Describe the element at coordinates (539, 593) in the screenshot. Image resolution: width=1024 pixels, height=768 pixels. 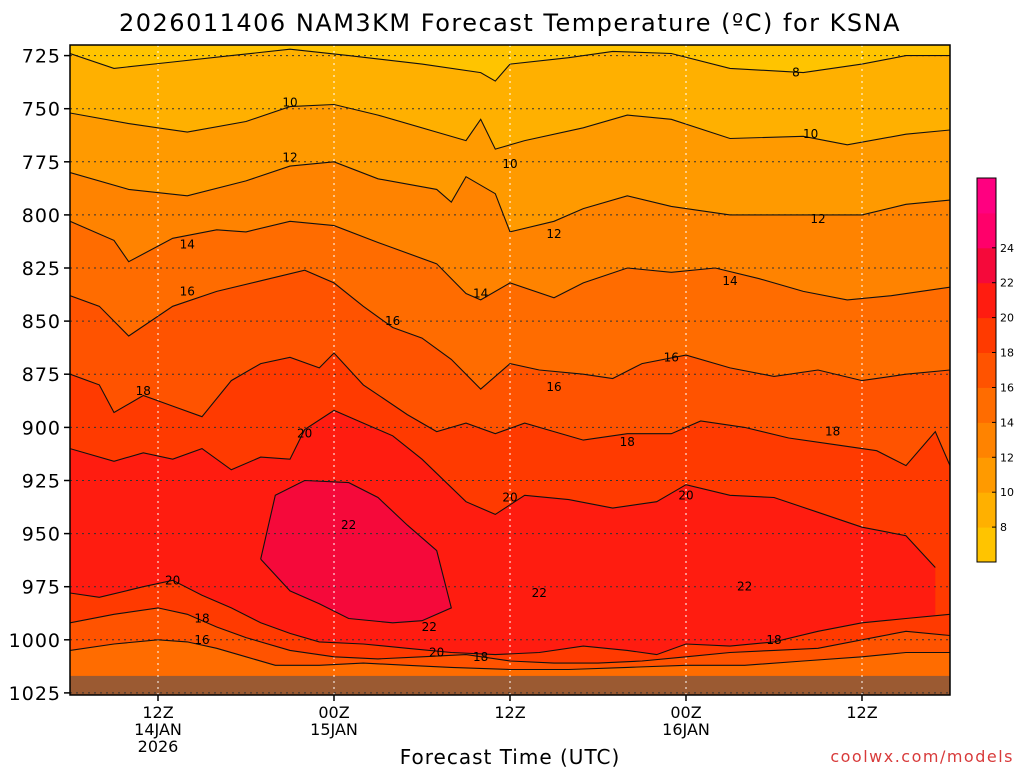
I see `contour-label-27: 22` at that location.